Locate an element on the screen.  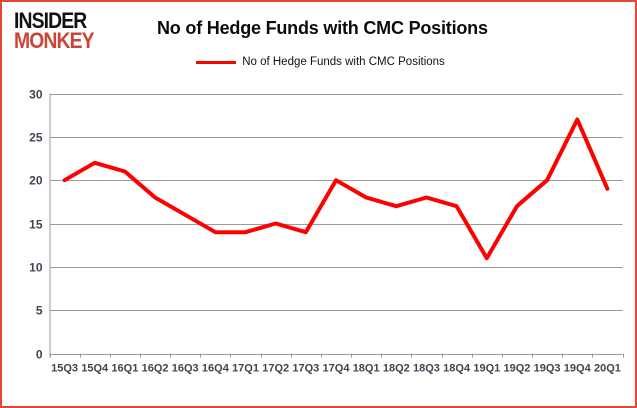
y-tick-label: 10 is located at coordinates (36, 268).